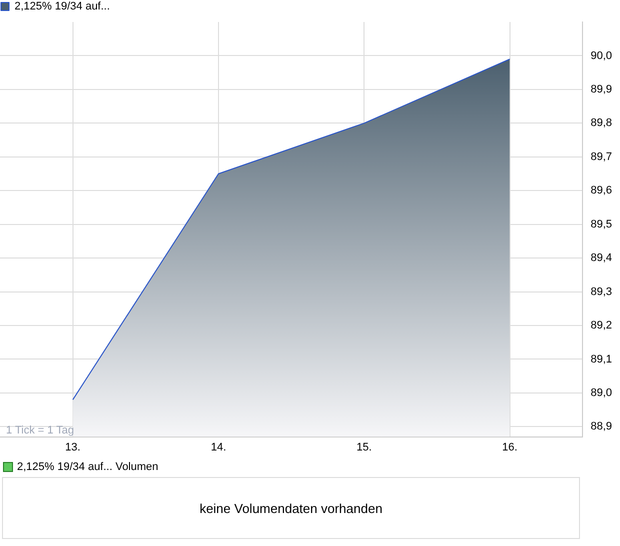  What do you see at coordinates (601, 258) in the screenshot?
I see `y-tick-label: 89,4` at bounding box center [601, 258].